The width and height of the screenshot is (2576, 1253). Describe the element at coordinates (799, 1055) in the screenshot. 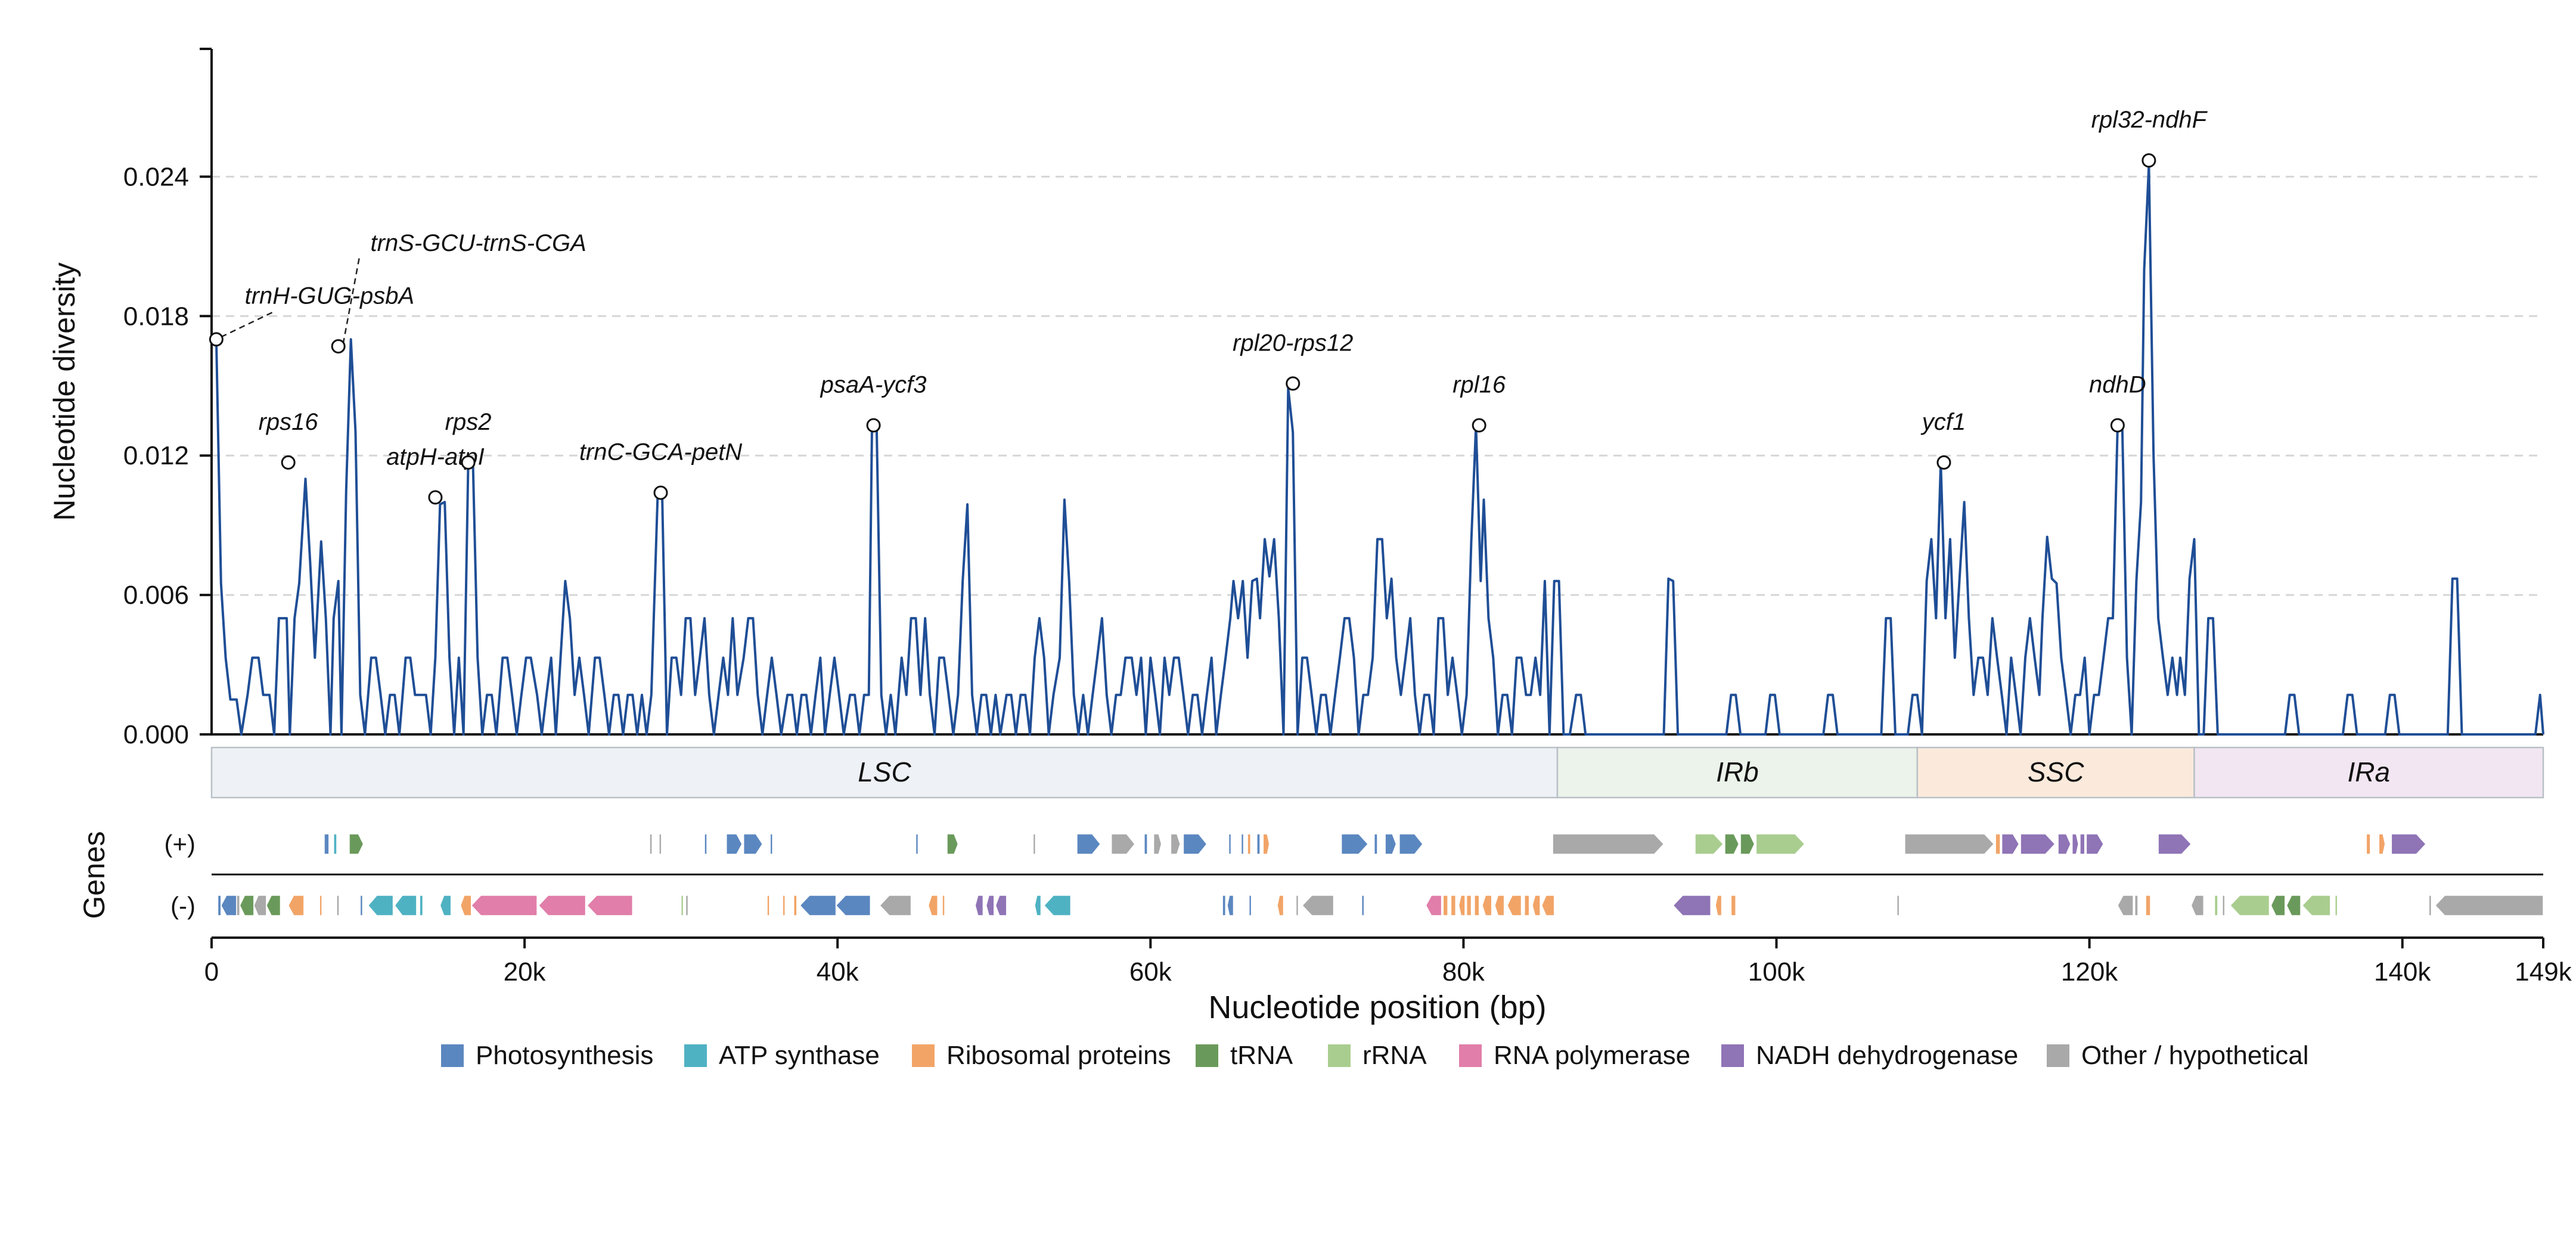

I see `legend-label: ATP synthase` at that location.